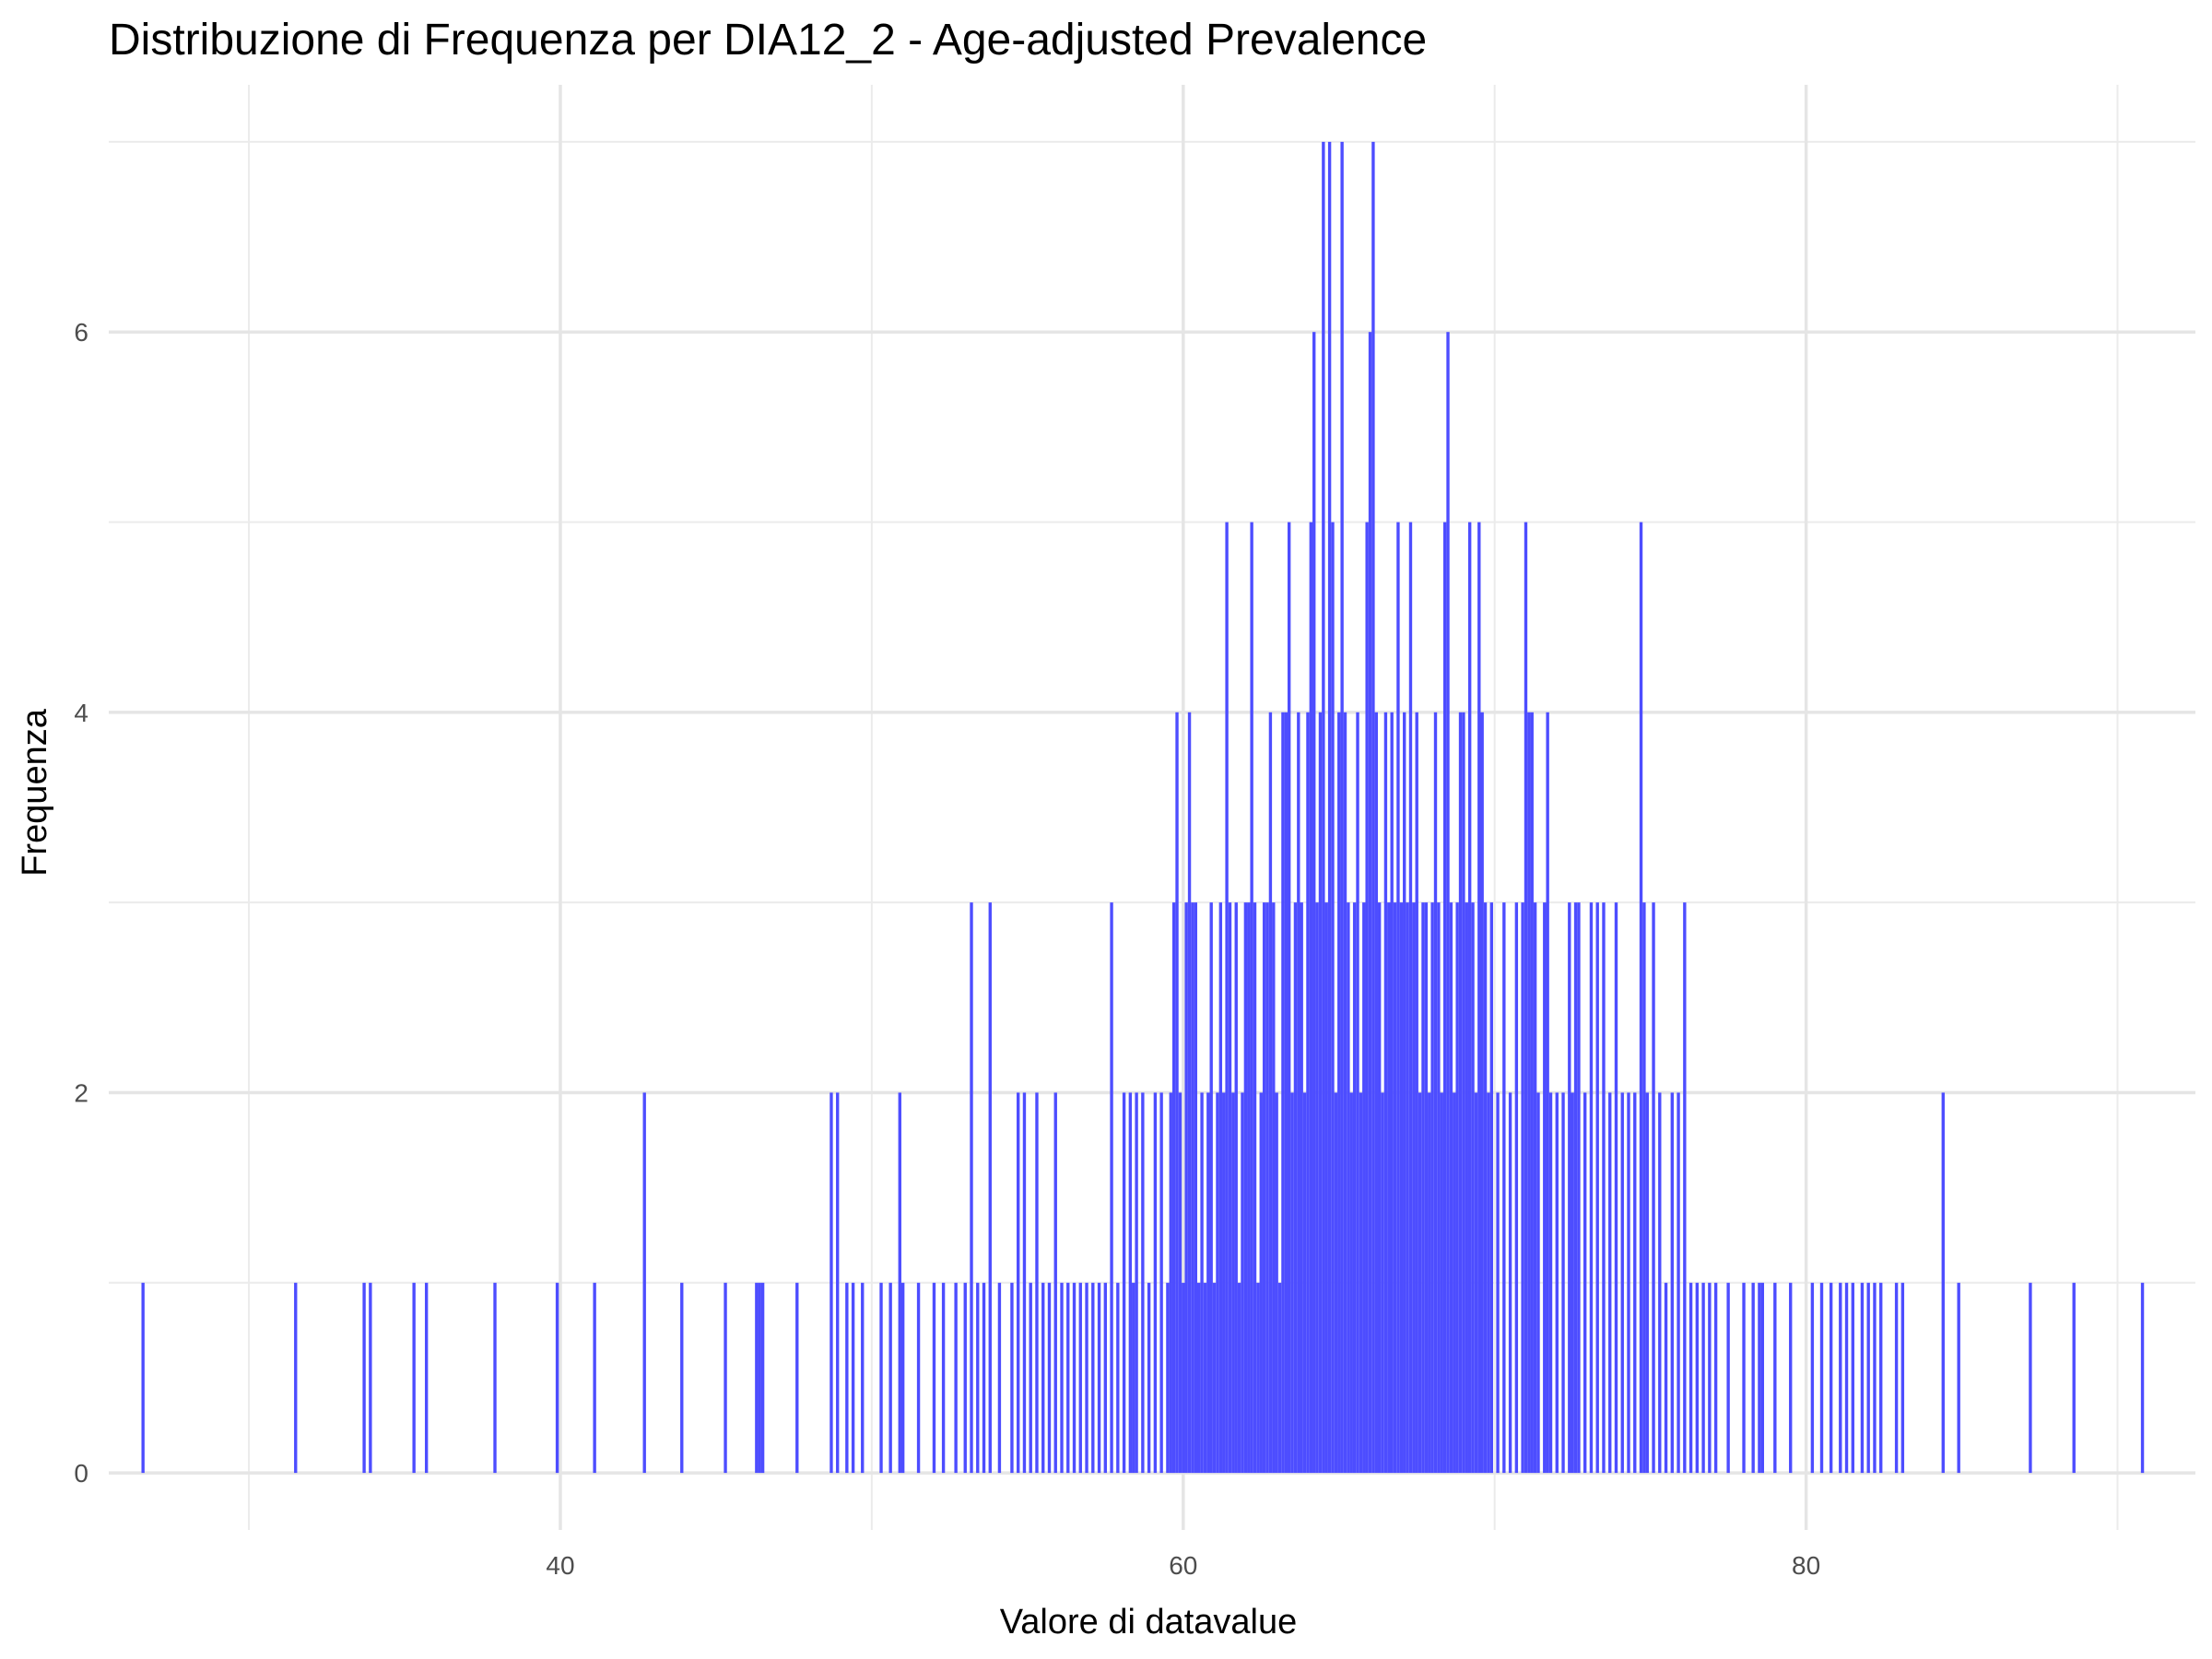  What do you see at coordinates (1806, 1565) in the screenshot?
I see `x-tick-label: 80` at bounding box center [1806, 1565].